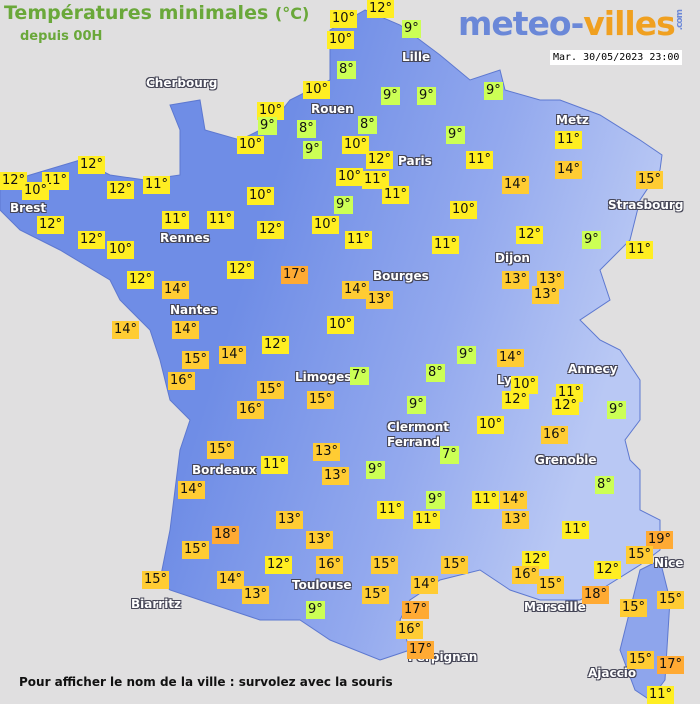 This screenshot has height=704, width=700. Describe the element at coordinates (512, 258) in the screenshot. I see `city-label: Dijon` at that location.